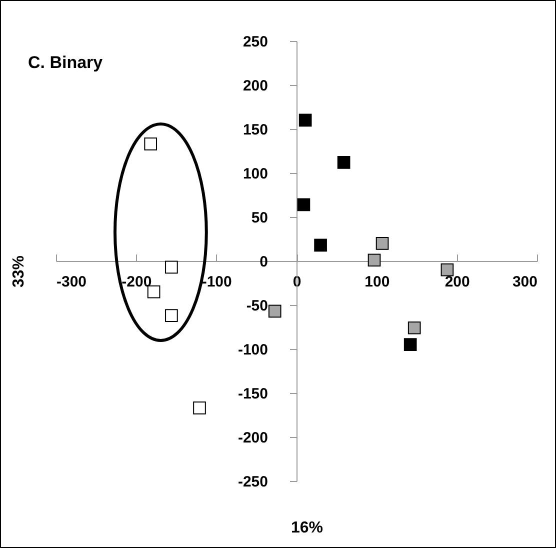  What do you see at coordinates (255, 42) in the screenshot?
I see `y-tick-label: 250` at bounding box center [255, 42].